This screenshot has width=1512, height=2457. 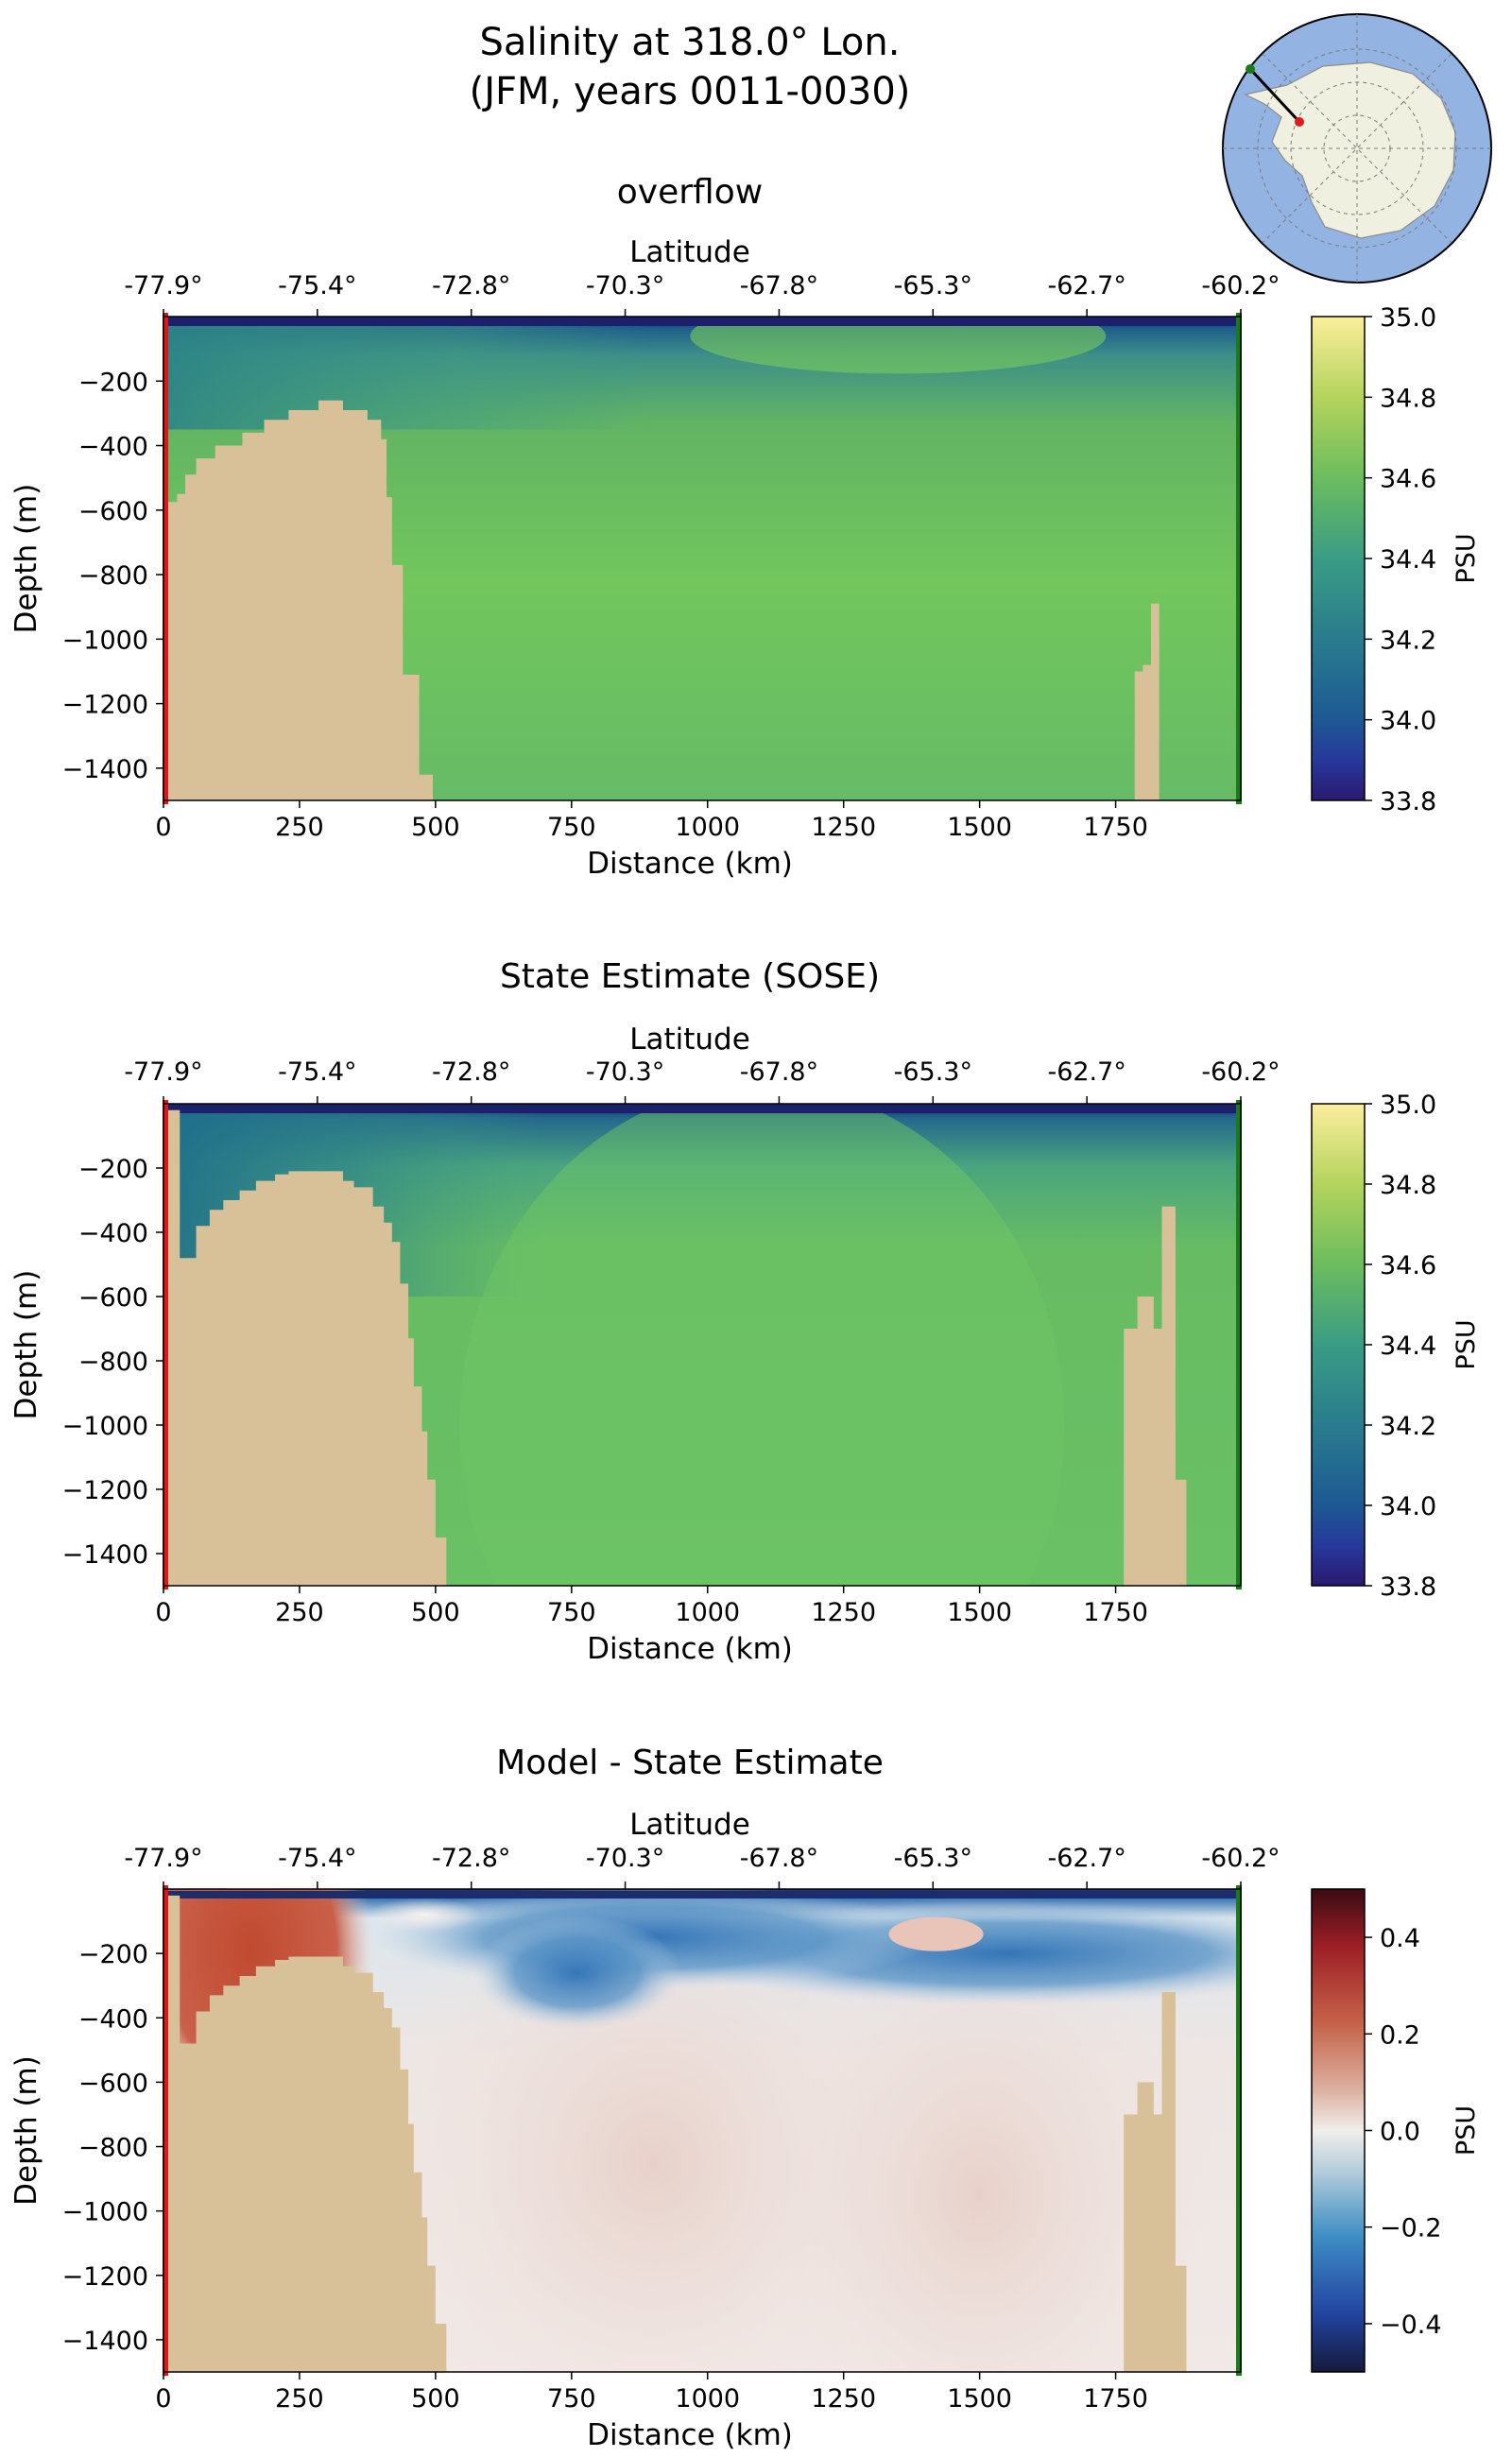 What do you see at coordinates (1408, 1506) in the screenshot?
I see `colorbar-tick-label: 34.0` at bounding box center [1408, 1506].